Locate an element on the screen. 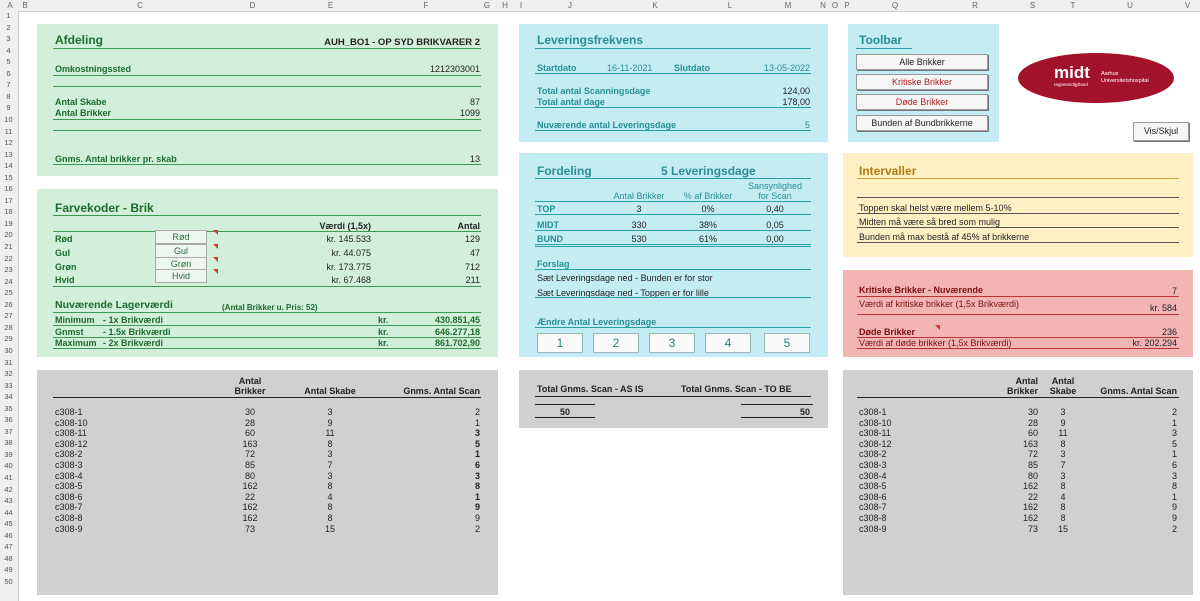 Image resolution: width=1200 pixels, height=601 pixels. row-header-11: 11 is located at coordinates (8, 131).